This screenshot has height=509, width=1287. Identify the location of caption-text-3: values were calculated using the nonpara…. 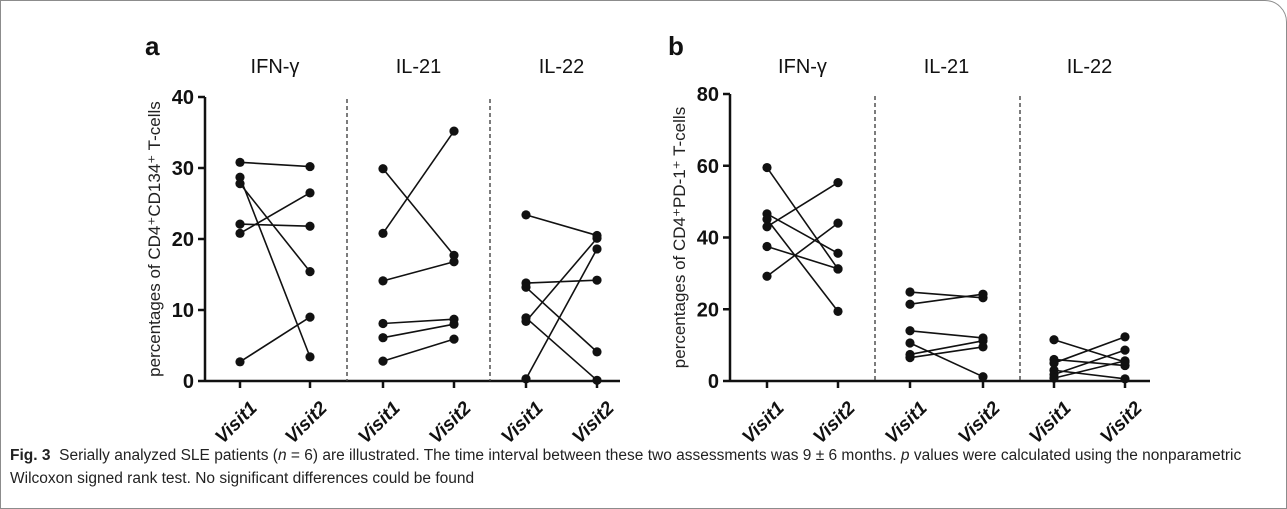
(626, 467).